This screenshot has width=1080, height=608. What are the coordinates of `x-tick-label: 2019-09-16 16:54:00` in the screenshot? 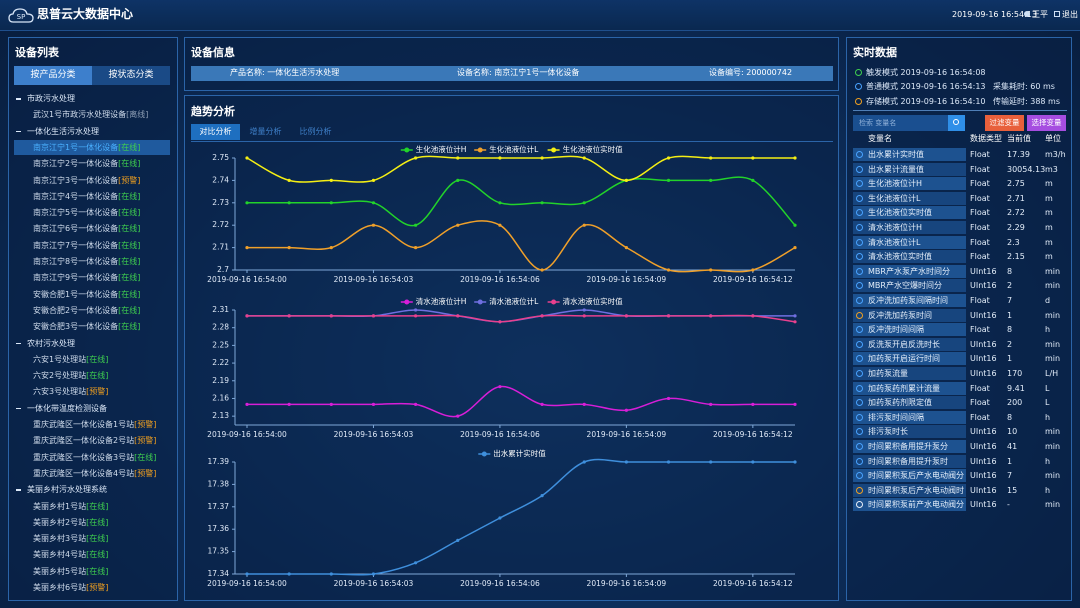 It's located at (247, 279).